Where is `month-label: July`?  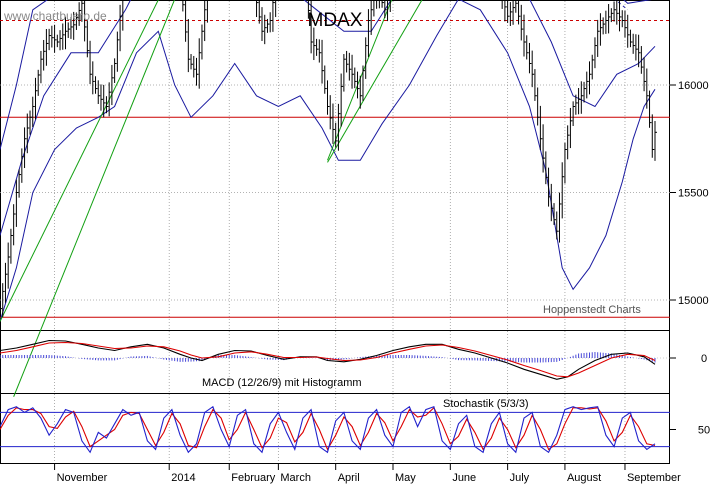
month-label: July is located at coordinates (520, 478).